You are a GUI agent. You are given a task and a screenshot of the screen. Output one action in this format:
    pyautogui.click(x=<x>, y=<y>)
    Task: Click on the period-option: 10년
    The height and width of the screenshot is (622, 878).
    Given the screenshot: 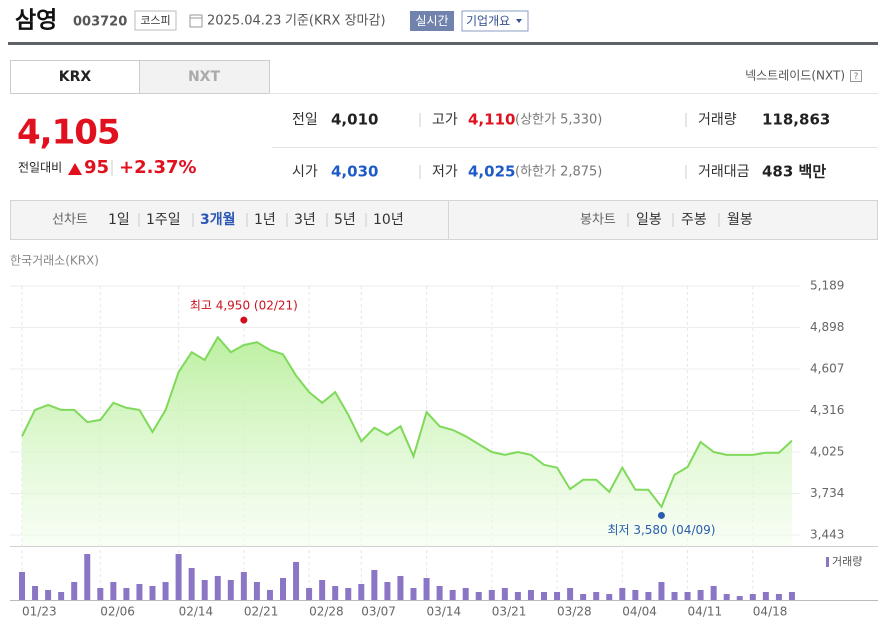 What is the action you would take?
    pyautogui.click(x=388, y=220)
    